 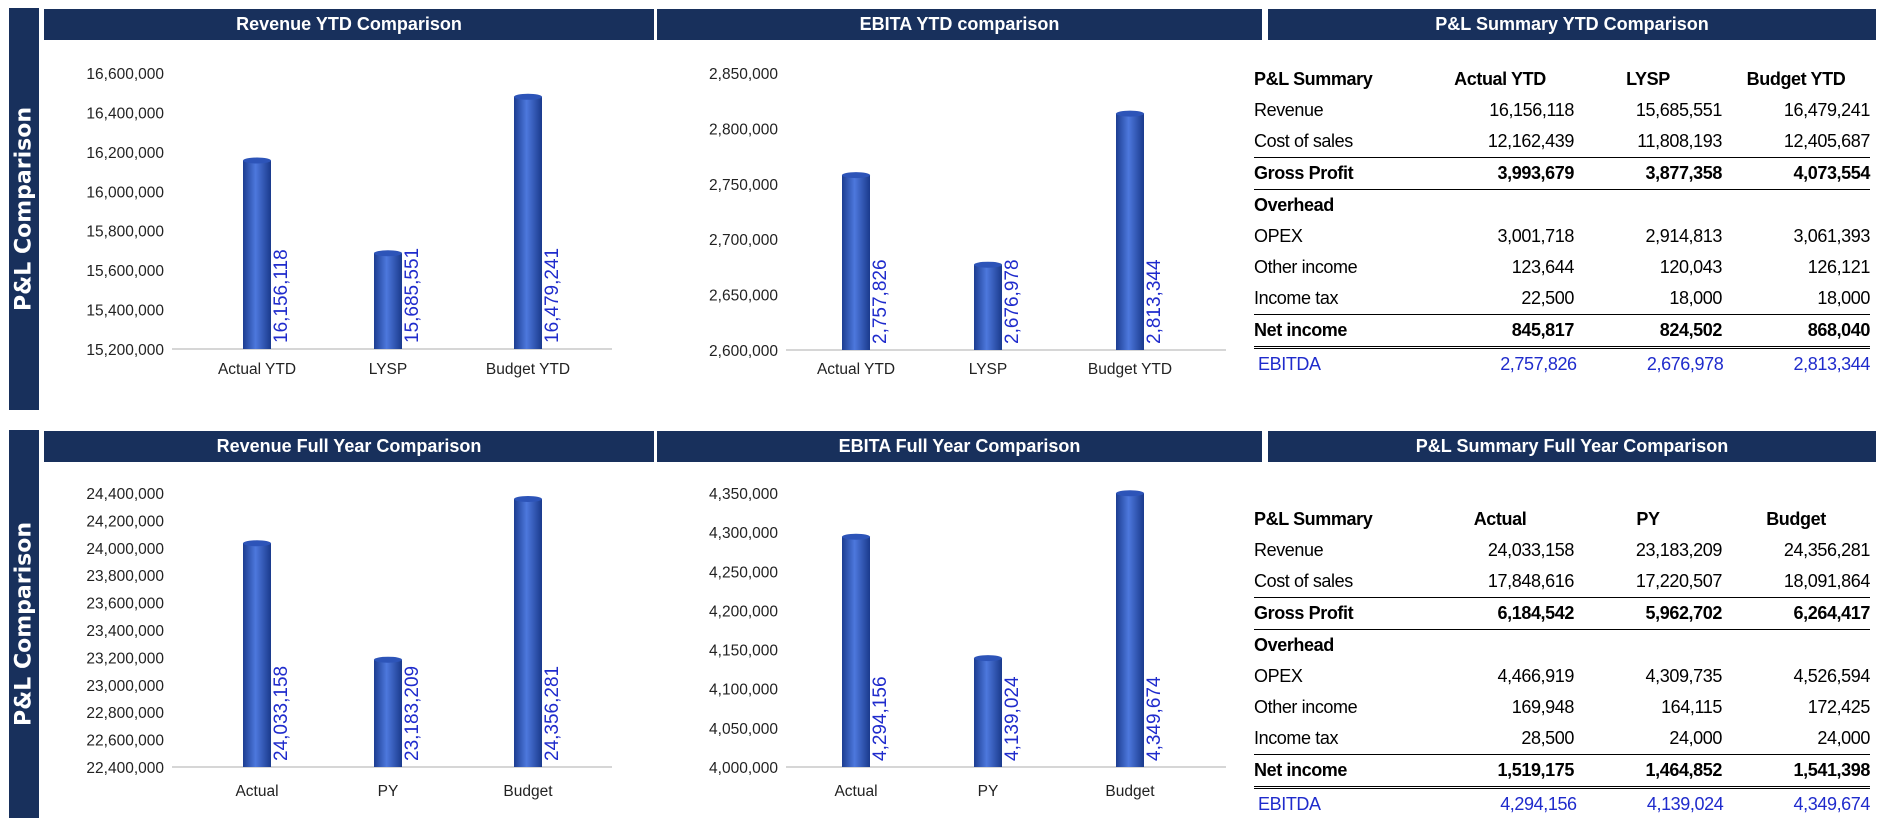 What do you see at coordinates (1684, 236) in the screenshot?
I see `cell-value: 2,914,813` at bounding box center [1684, 236].